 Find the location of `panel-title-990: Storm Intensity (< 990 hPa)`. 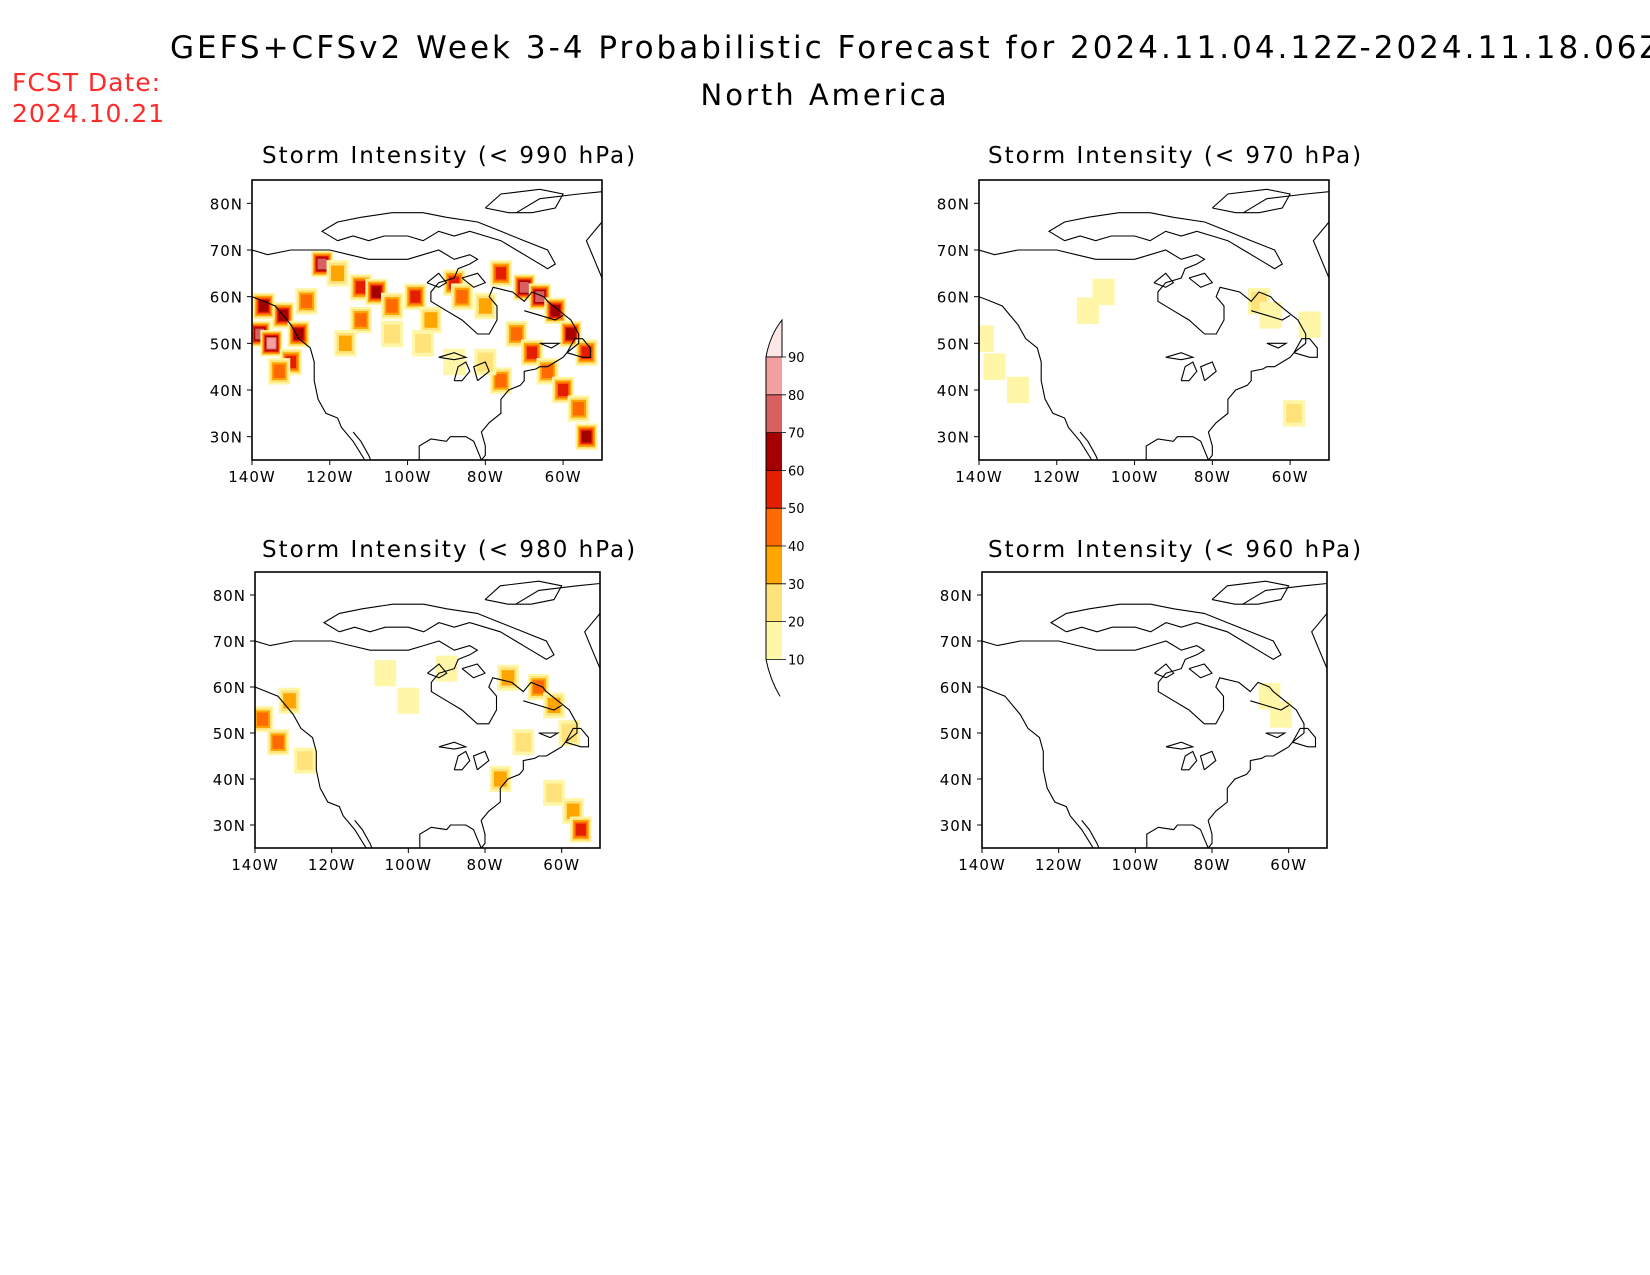

panel-title-990: Storm Intensity (< 990 hPa) is located at coordinates (450, 156).